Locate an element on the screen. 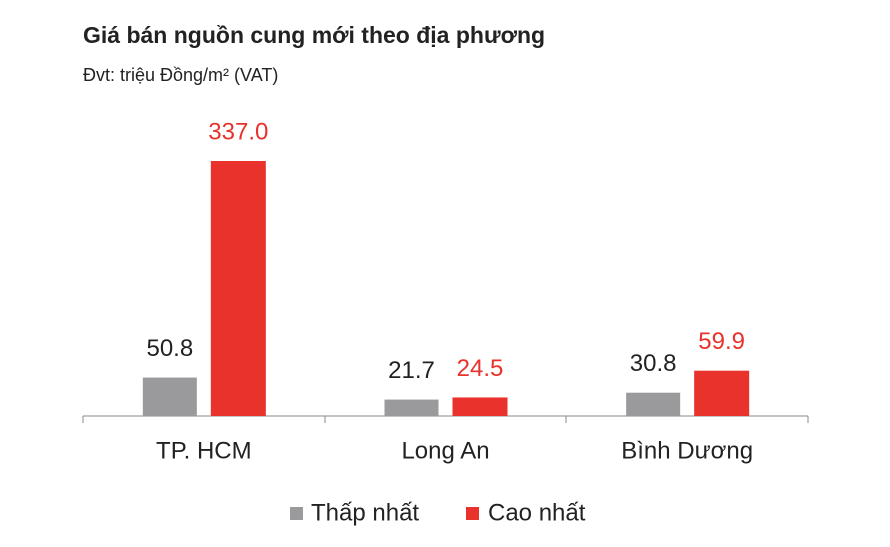 The image size is (890, 547). chart-subtitle: Đvt: triệu Đồng/m² (VAT) is located at coordinates (180, 75).